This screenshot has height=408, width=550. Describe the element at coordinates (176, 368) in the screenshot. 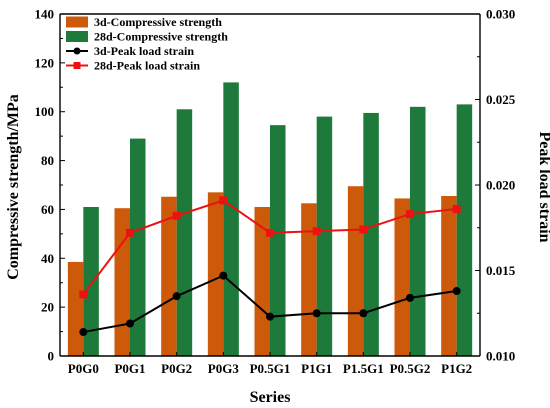

I see `x-tick-label-2: P0G2` at that location.